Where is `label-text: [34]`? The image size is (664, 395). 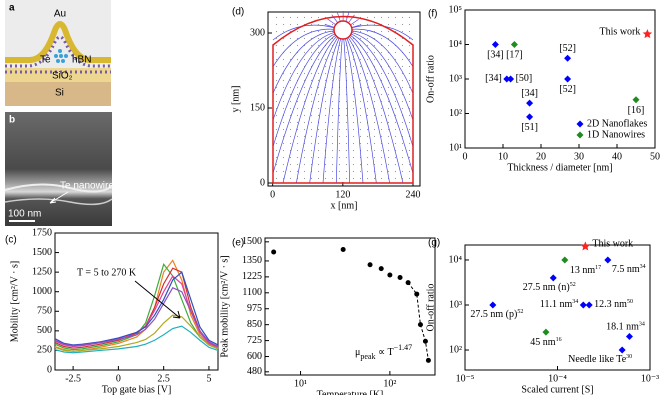
label-text: [34] is located at coordinates (493, 78).